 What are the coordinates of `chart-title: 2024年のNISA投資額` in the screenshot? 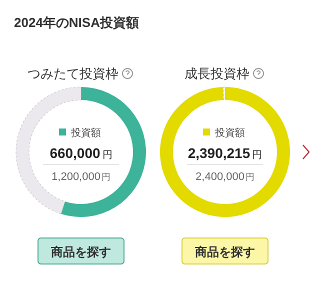 It's located at (76, 22).